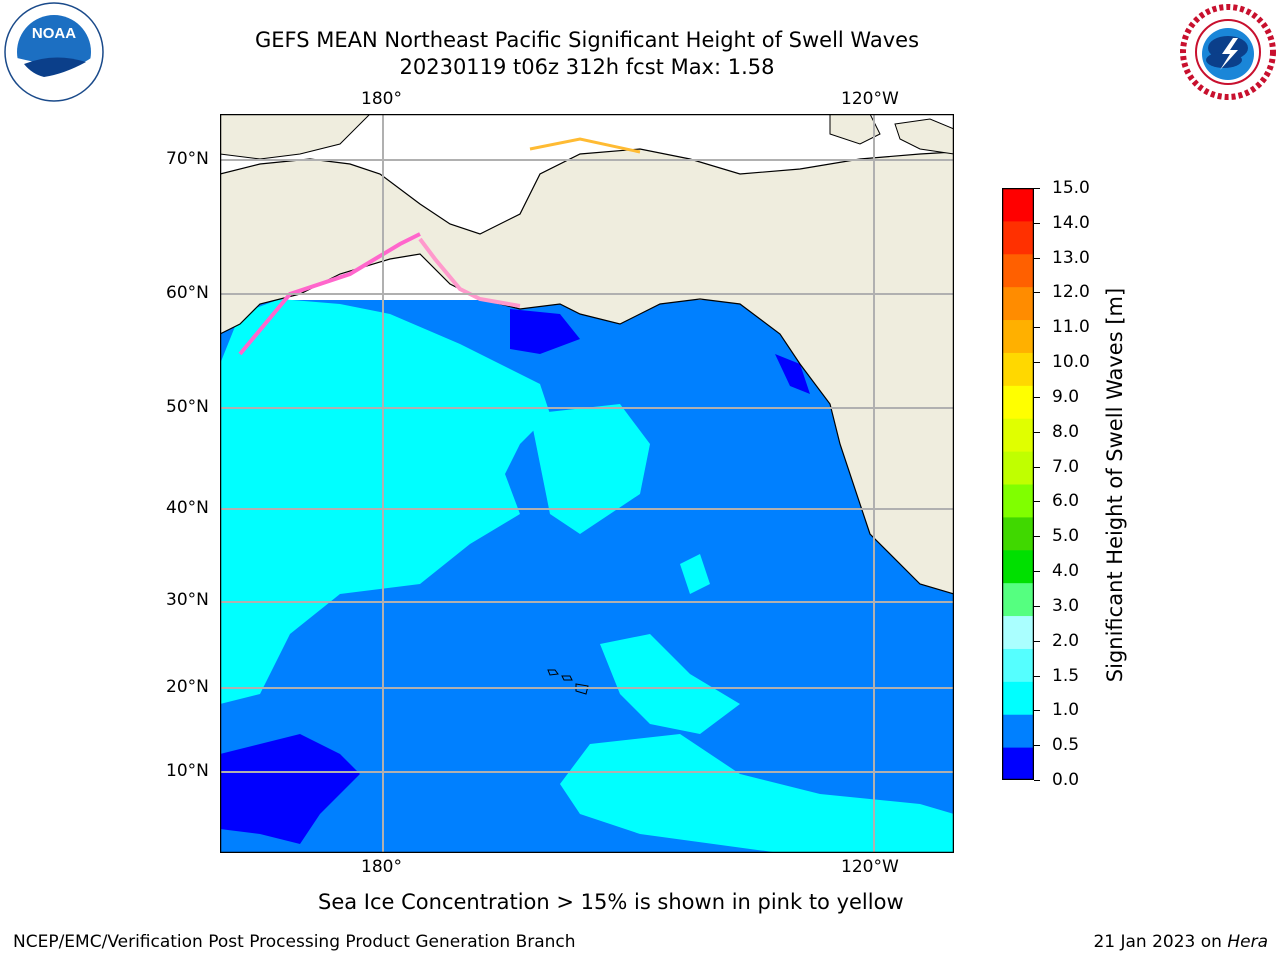  I want to click on chart-subtitle: 20230119 t06z 312h fcst Max: 1.58, so click(587, 67).